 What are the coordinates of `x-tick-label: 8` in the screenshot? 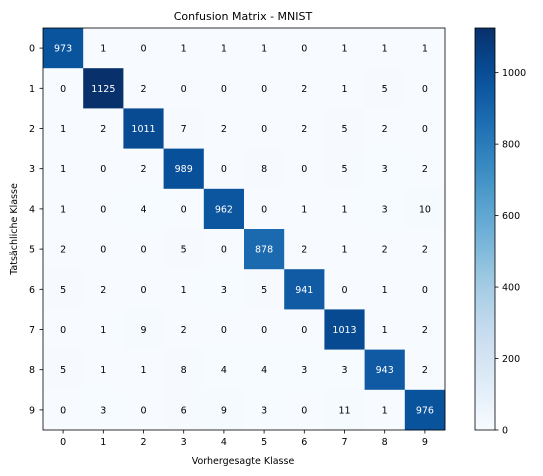 It's located at (385, 442).